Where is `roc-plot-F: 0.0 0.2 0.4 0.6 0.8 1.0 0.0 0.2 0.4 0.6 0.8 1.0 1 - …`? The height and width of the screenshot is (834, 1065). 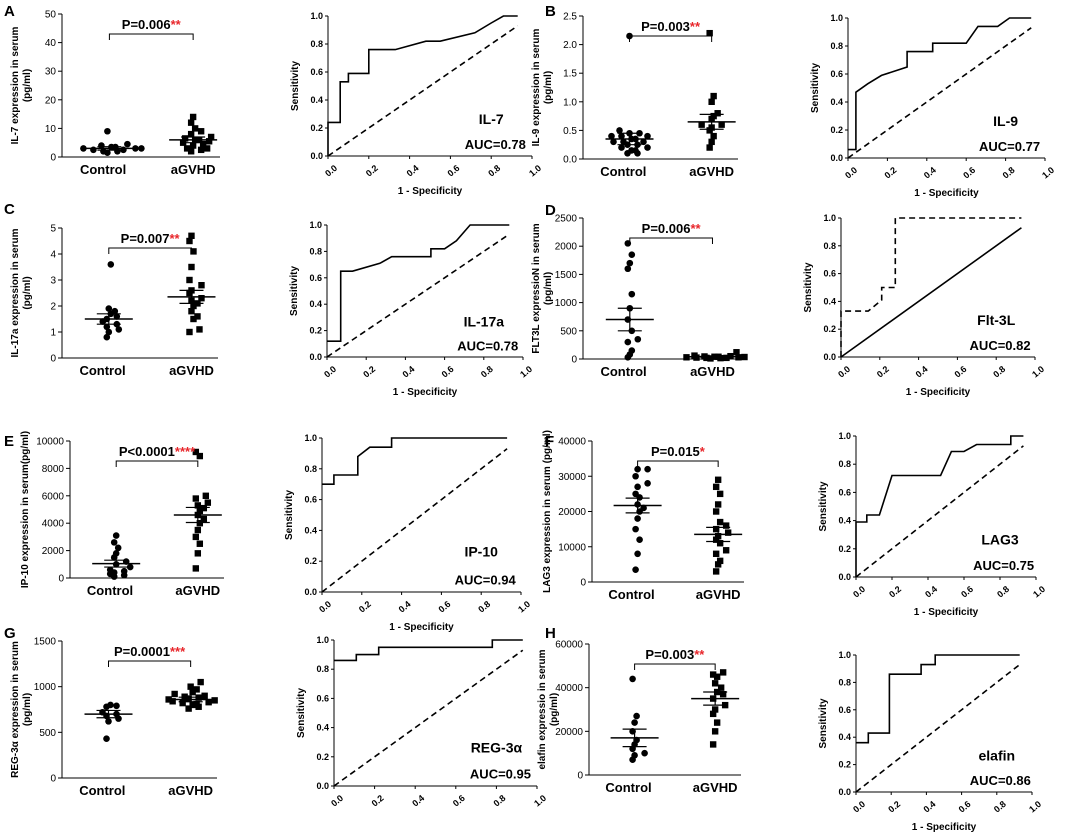
roc-plot-F: 0.0 0.2 0.4 0.6 0.8 1.0 0.0 0.2 0.4 0.6 0.8 1.0 1 - … is located at coordinates (932, 524).